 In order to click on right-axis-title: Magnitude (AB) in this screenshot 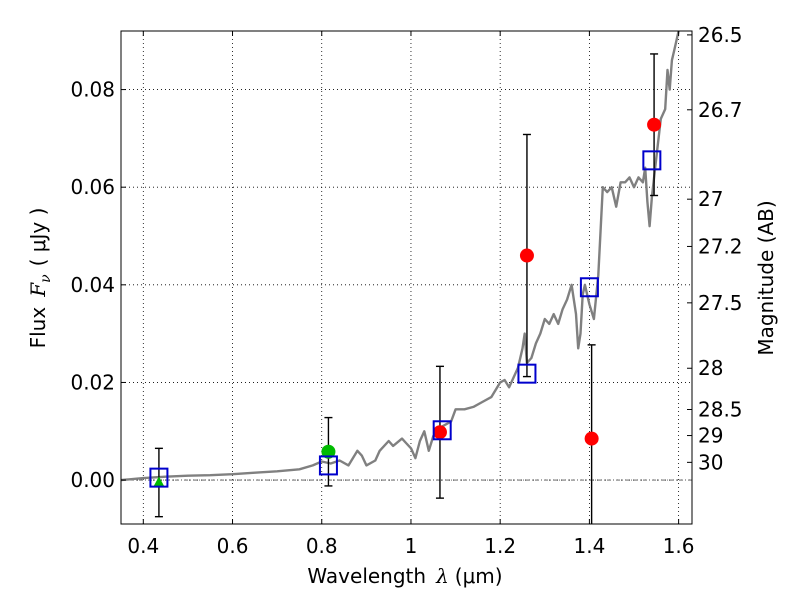, I will do `click(766, 277)`.